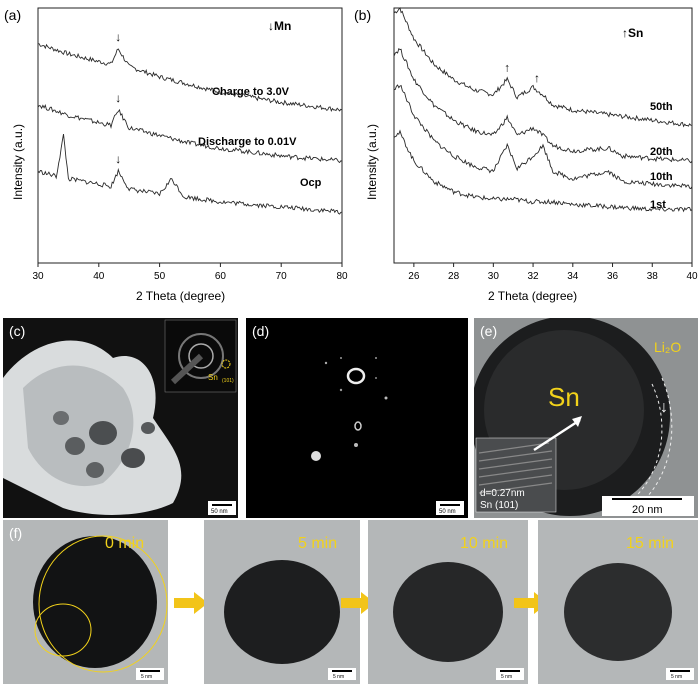 Image resolution: width=700 pixels, height=686 pixels. Describe the element at coordinates (661, 177) in the screenshot. I see `series-label-10th: 10th` at that location.